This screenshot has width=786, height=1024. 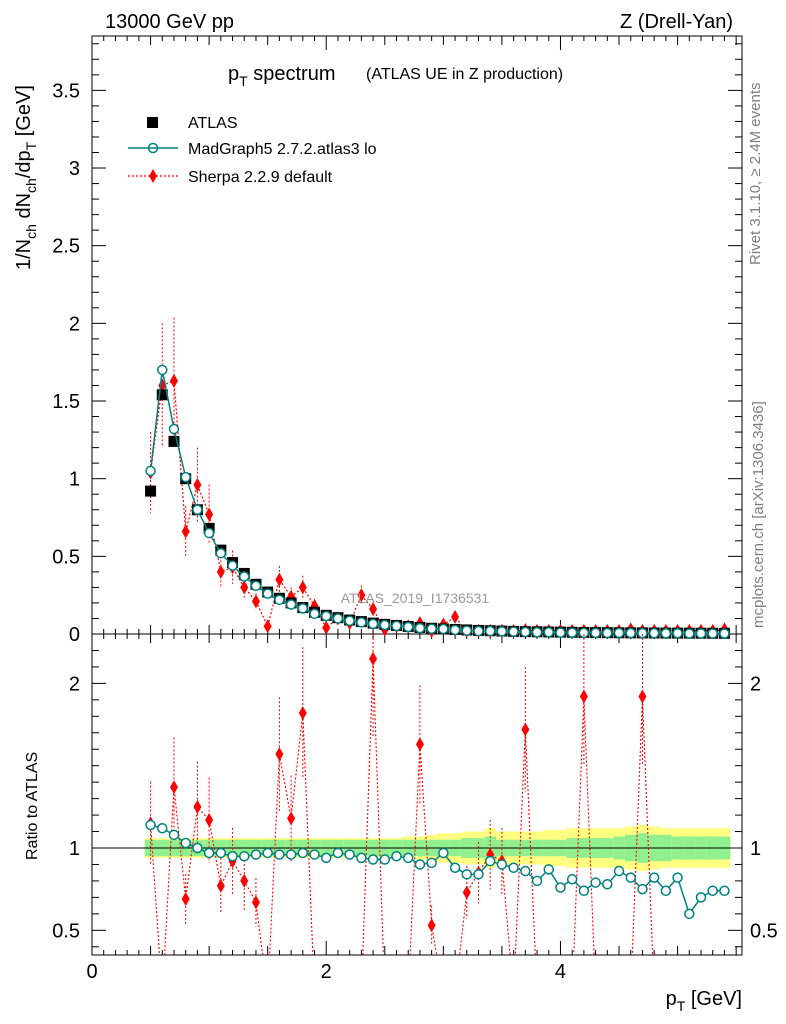 I want to click on xlabel-p: p, so click(x=671, y=999).